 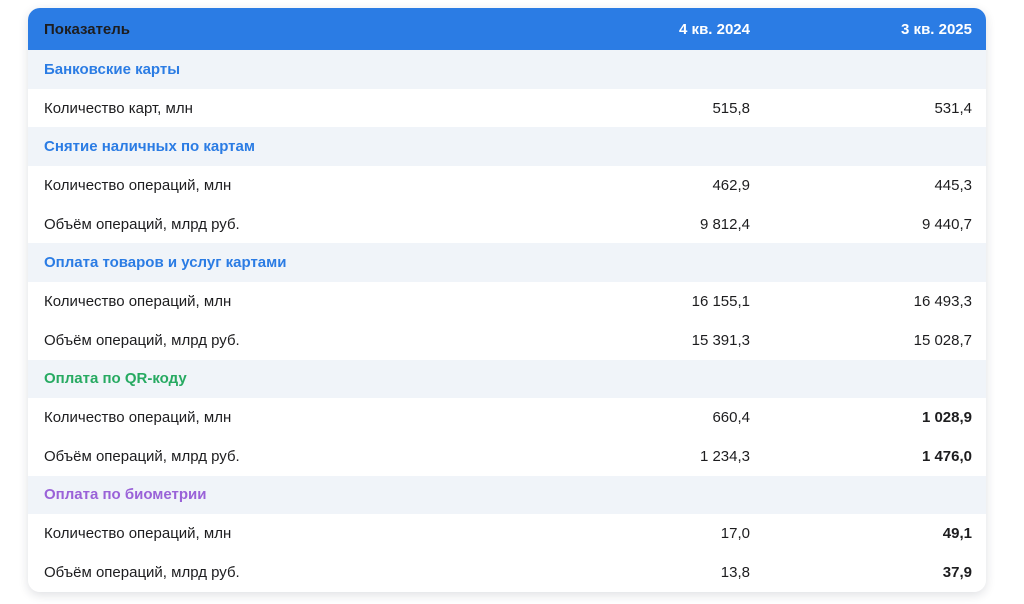 I want to click on table-row: Количество операций, млн 16 155,1 16 493,3, so click(x=507, y=301).